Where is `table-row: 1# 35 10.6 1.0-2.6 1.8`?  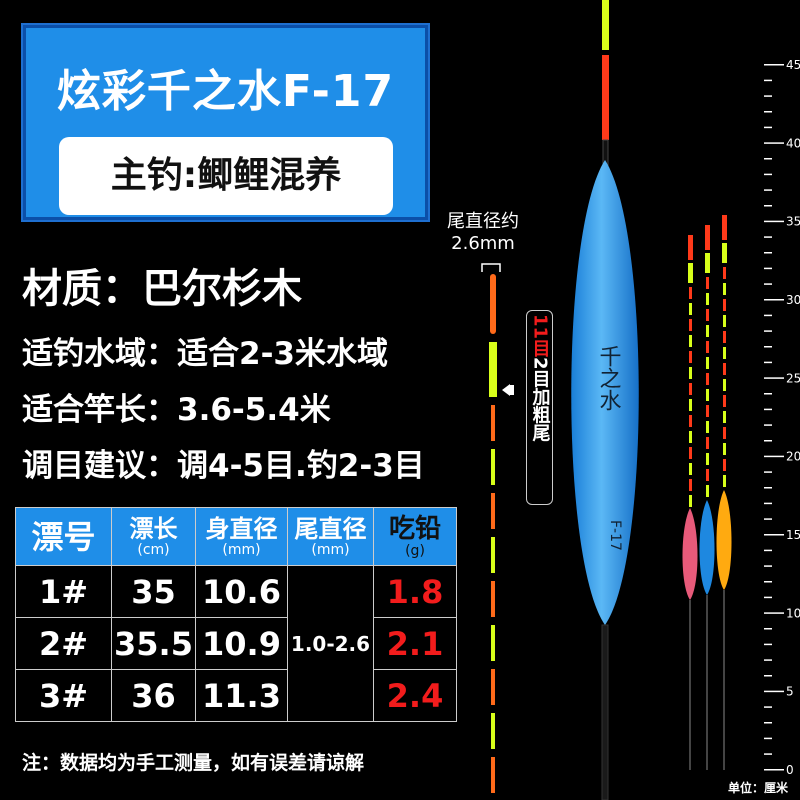 table-row: 1# 35 10.6 1.0-2.6 1.8 is located at coordinates (236, 643).